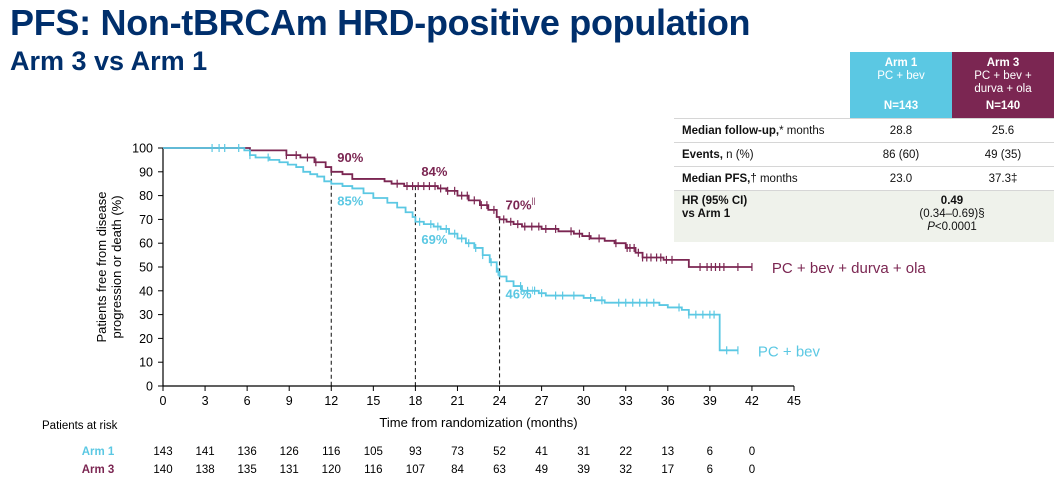 This screenshot has width=1056, height=497. I want to click on landmark-label: 69%, so click(434, 239).